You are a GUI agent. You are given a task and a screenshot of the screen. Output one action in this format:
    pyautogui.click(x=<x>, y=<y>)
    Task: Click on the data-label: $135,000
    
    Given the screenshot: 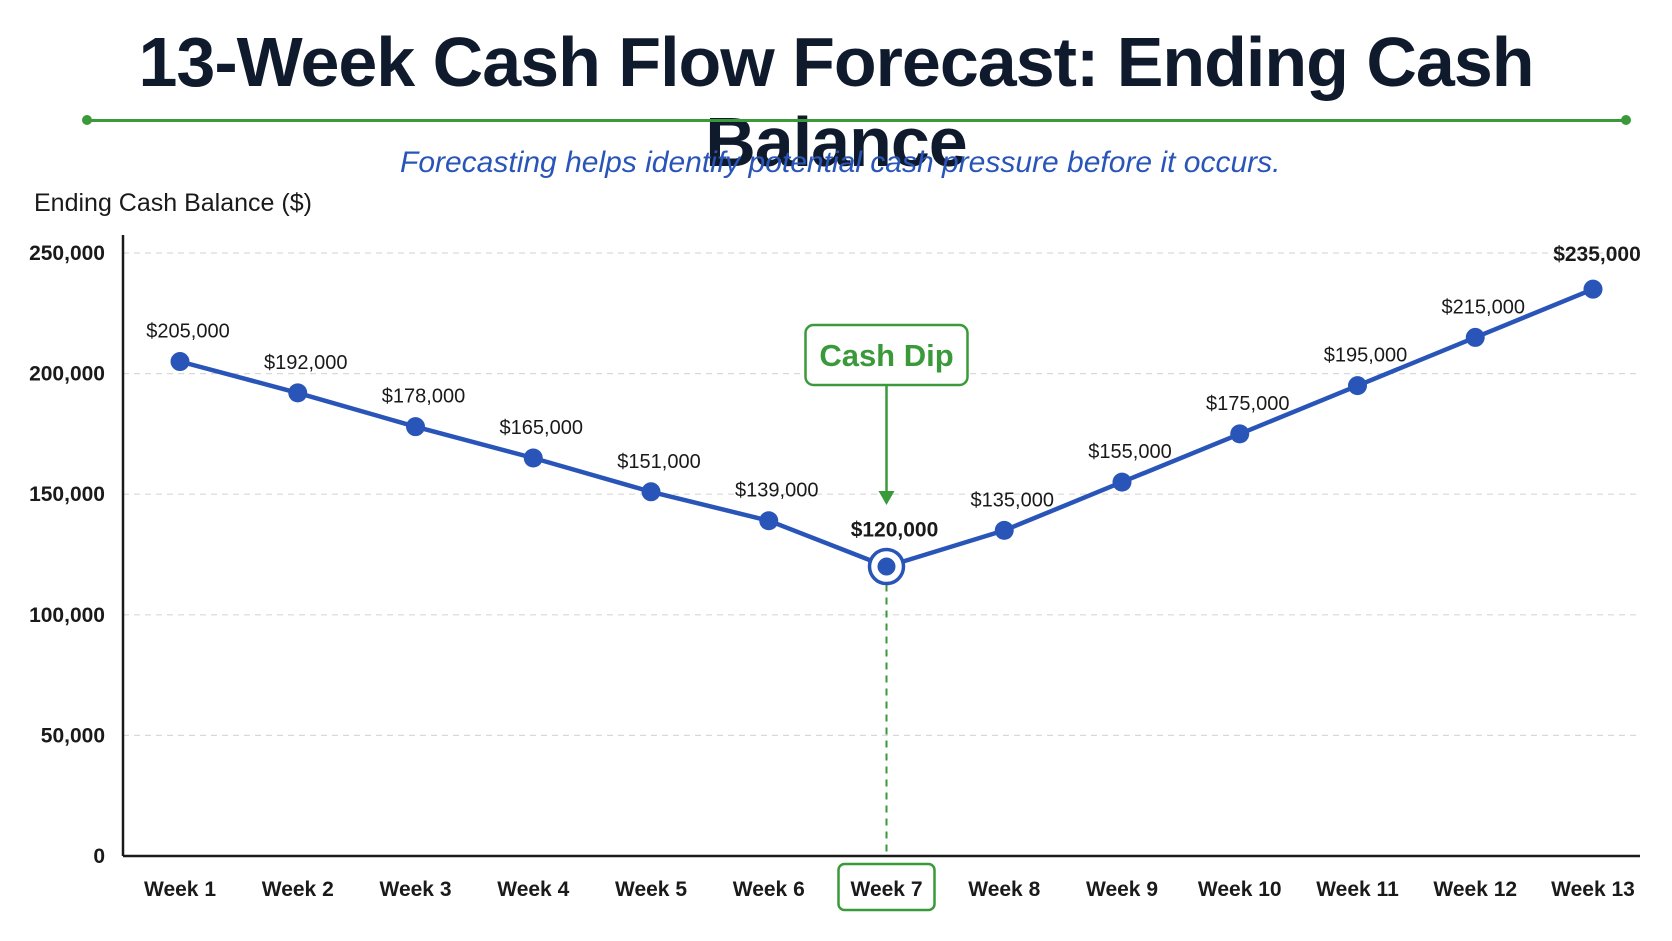 What is the action you would take?
    pyautogui.click(x=1012, y=500)
    